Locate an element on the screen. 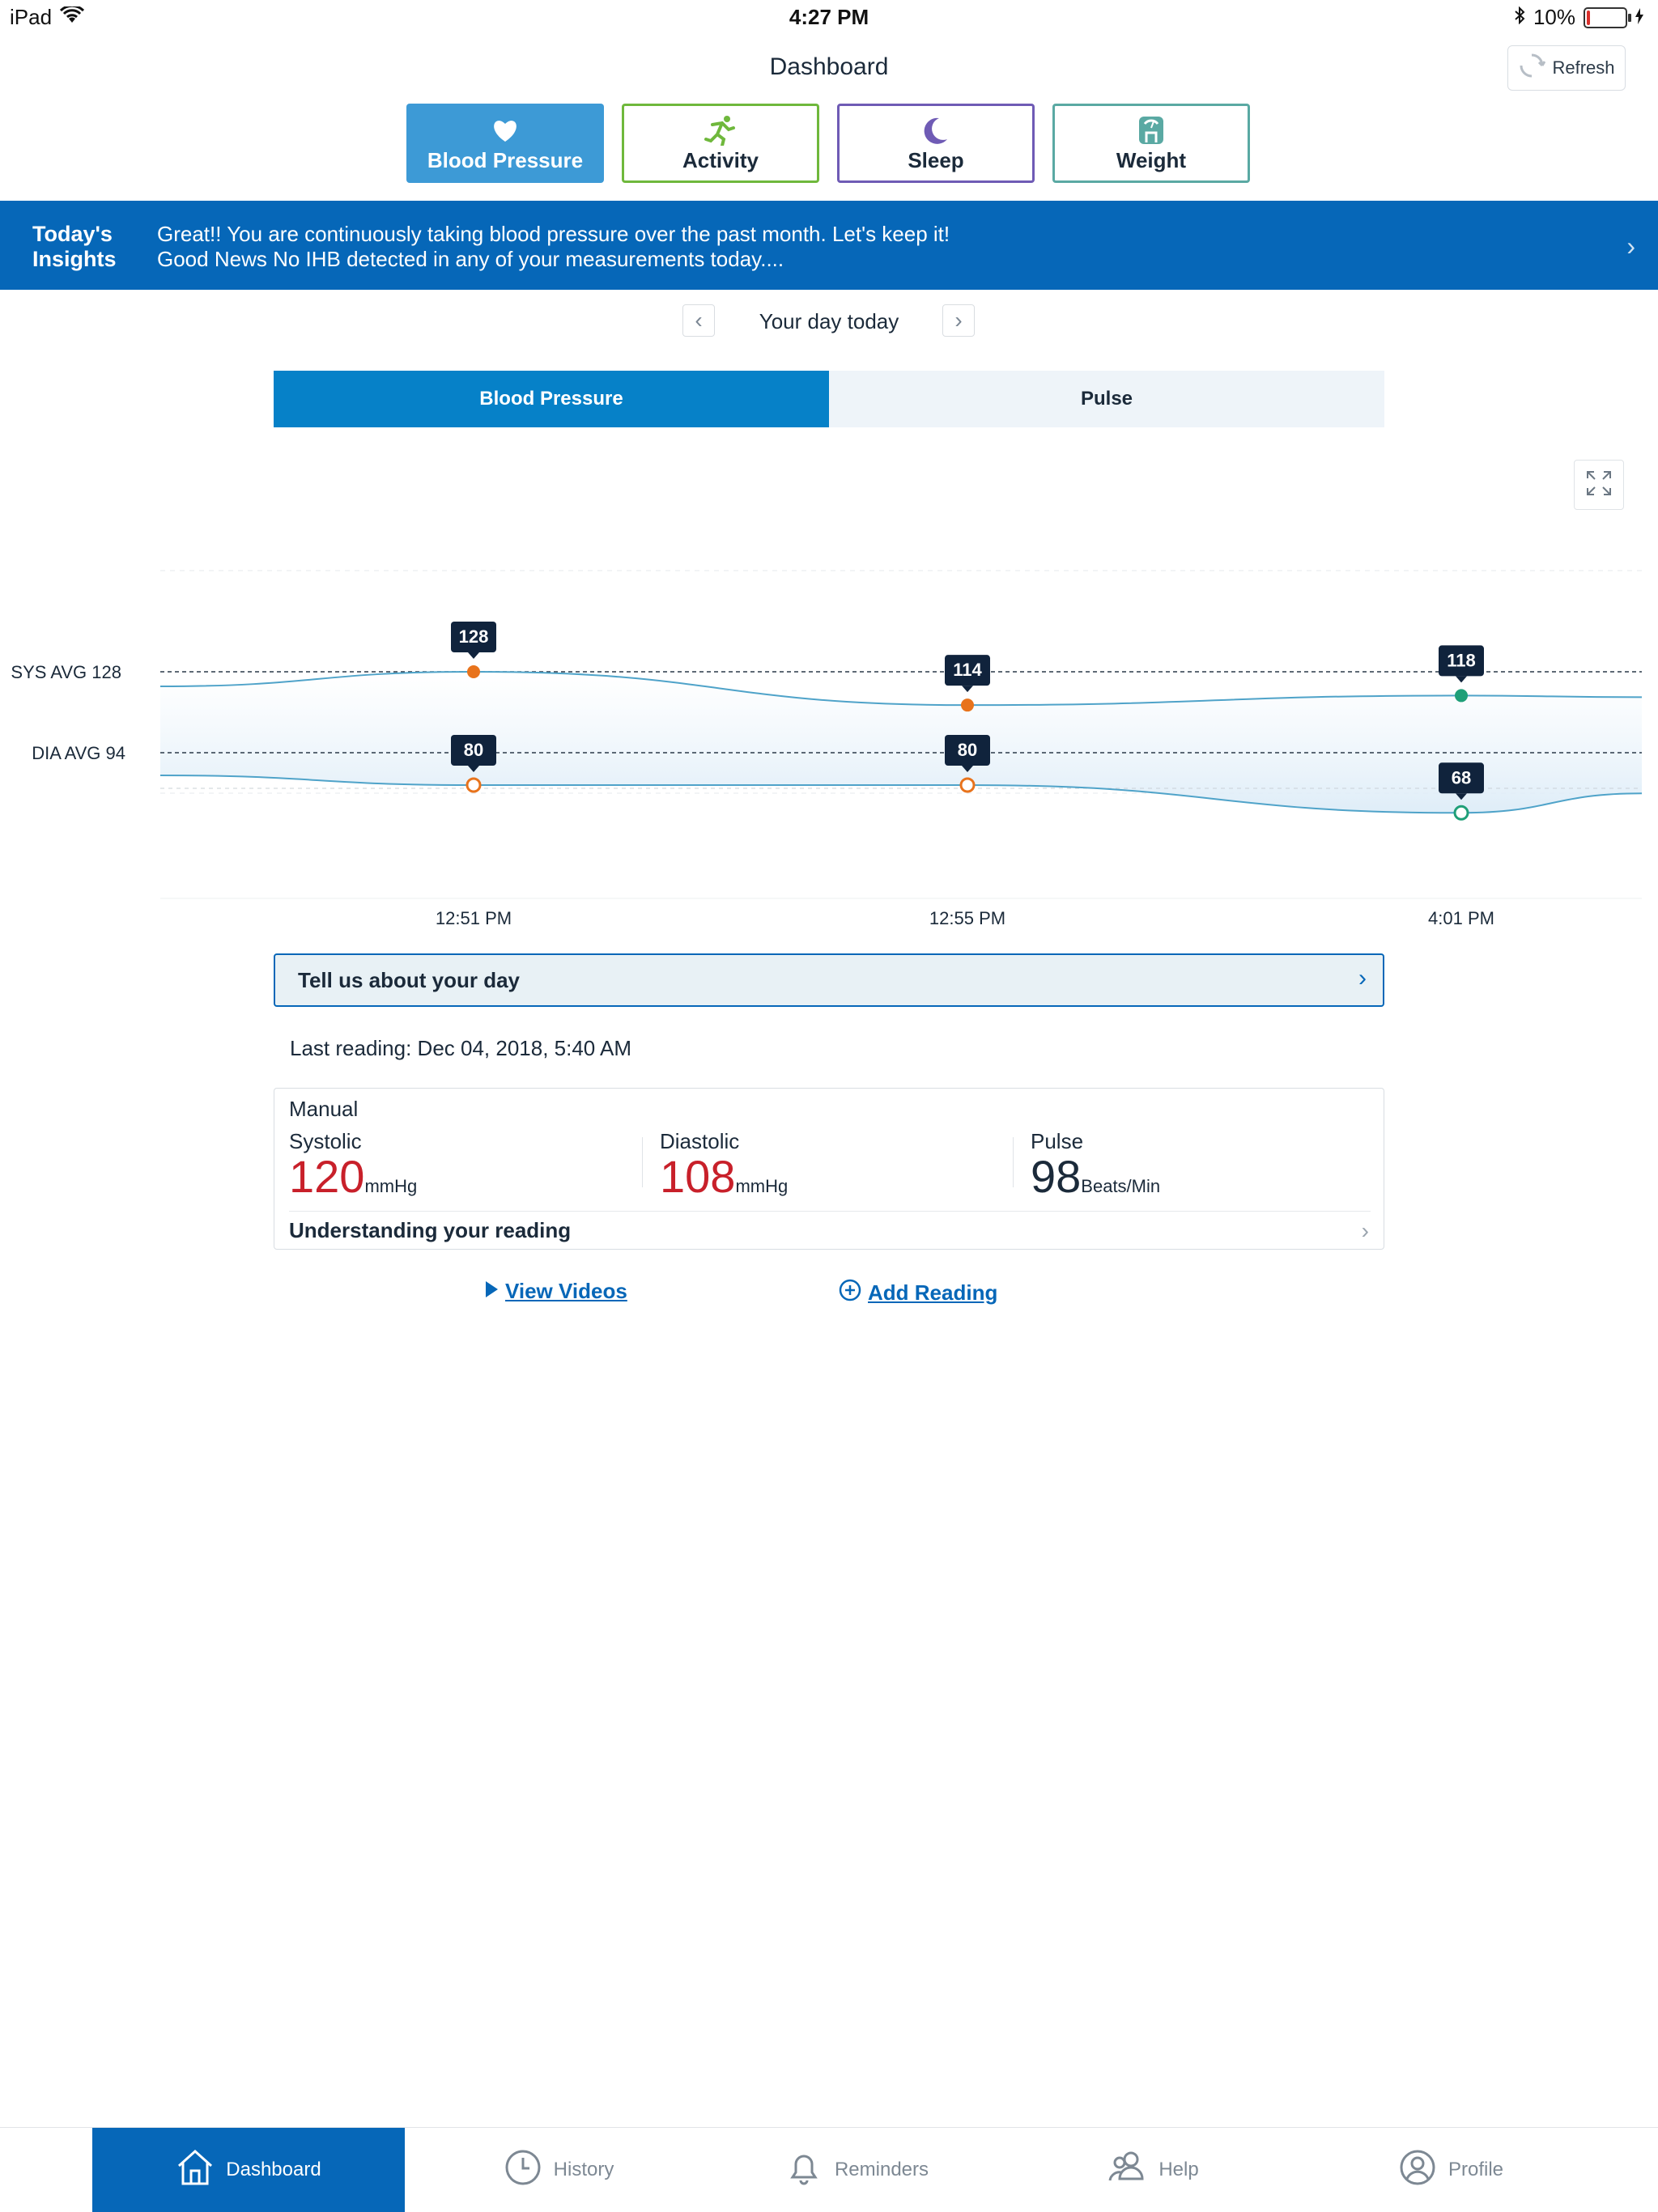 Image resolution: width=1658 pixels, height=2212 pixels. systolic-value: 120 is located at coordinates (327, 1176).